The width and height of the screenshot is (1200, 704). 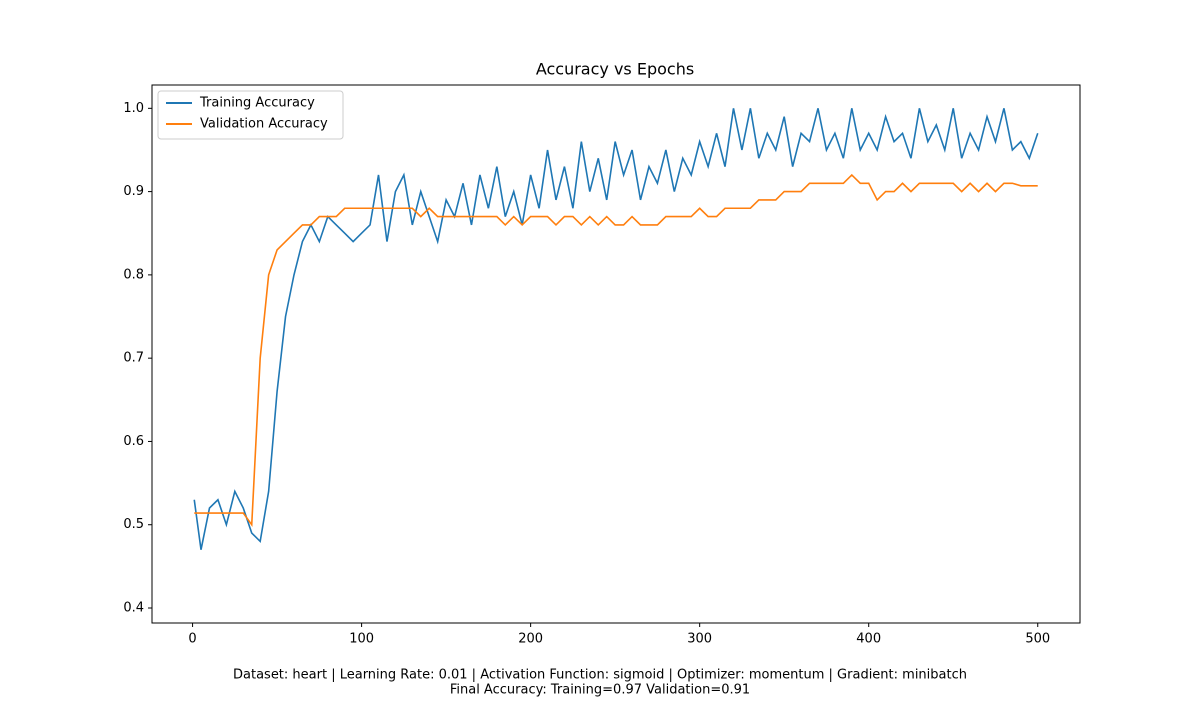 What do you see at coordinates (133, 274) in the screenshot?
I see `y-tick-label: 0.8` at bounding box center [133, 274].